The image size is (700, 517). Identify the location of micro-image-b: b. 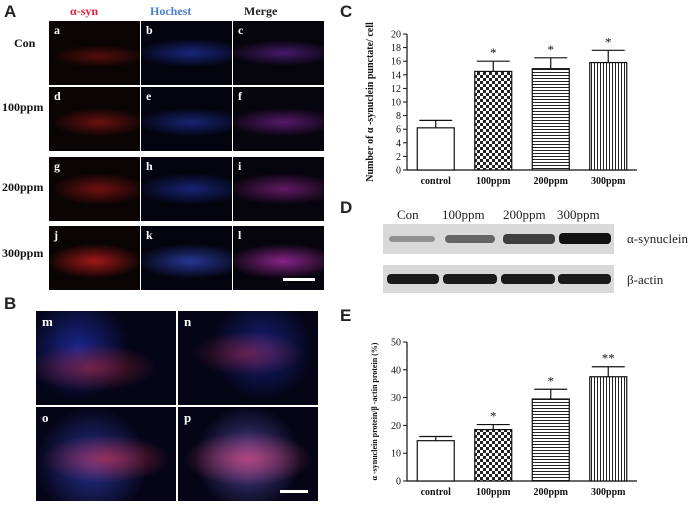
(186, 53).